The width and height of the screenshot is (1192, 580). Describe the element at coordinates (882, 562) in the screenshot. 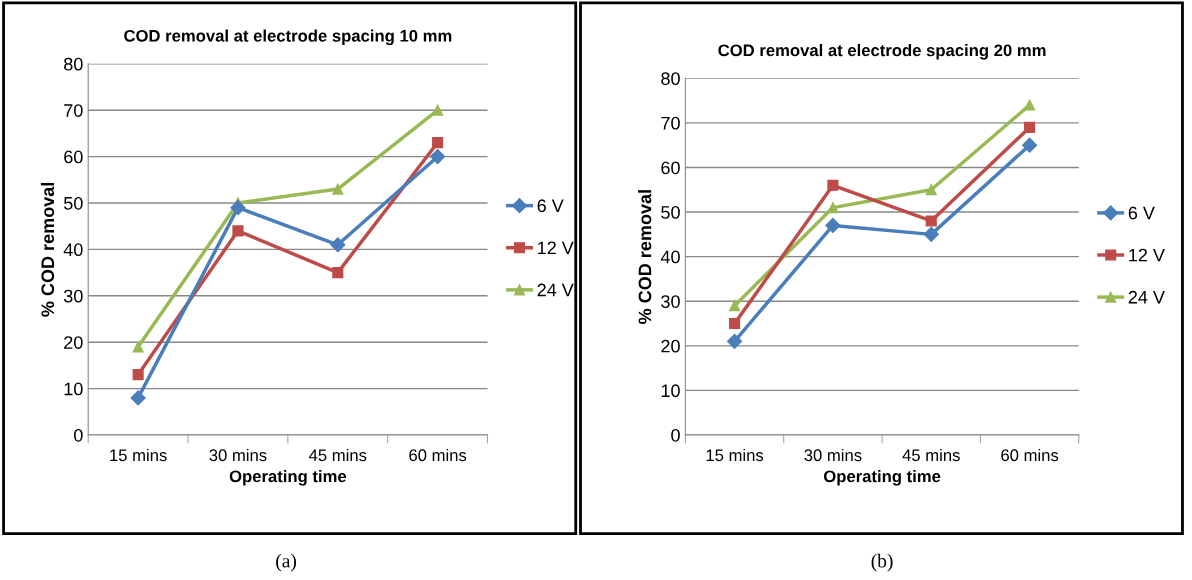

I see `text: (b)` at that location.